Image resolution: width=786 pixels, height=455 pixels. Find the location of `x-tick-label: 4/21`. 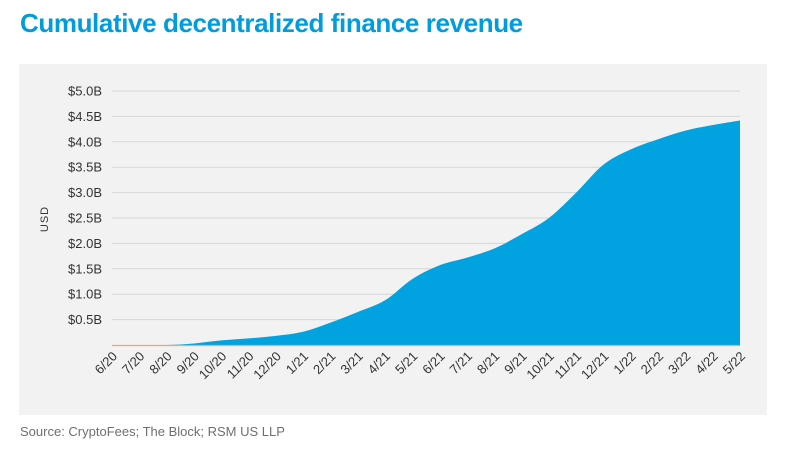

x-tick-label: 4/21 is located at coordinates (379, 363).